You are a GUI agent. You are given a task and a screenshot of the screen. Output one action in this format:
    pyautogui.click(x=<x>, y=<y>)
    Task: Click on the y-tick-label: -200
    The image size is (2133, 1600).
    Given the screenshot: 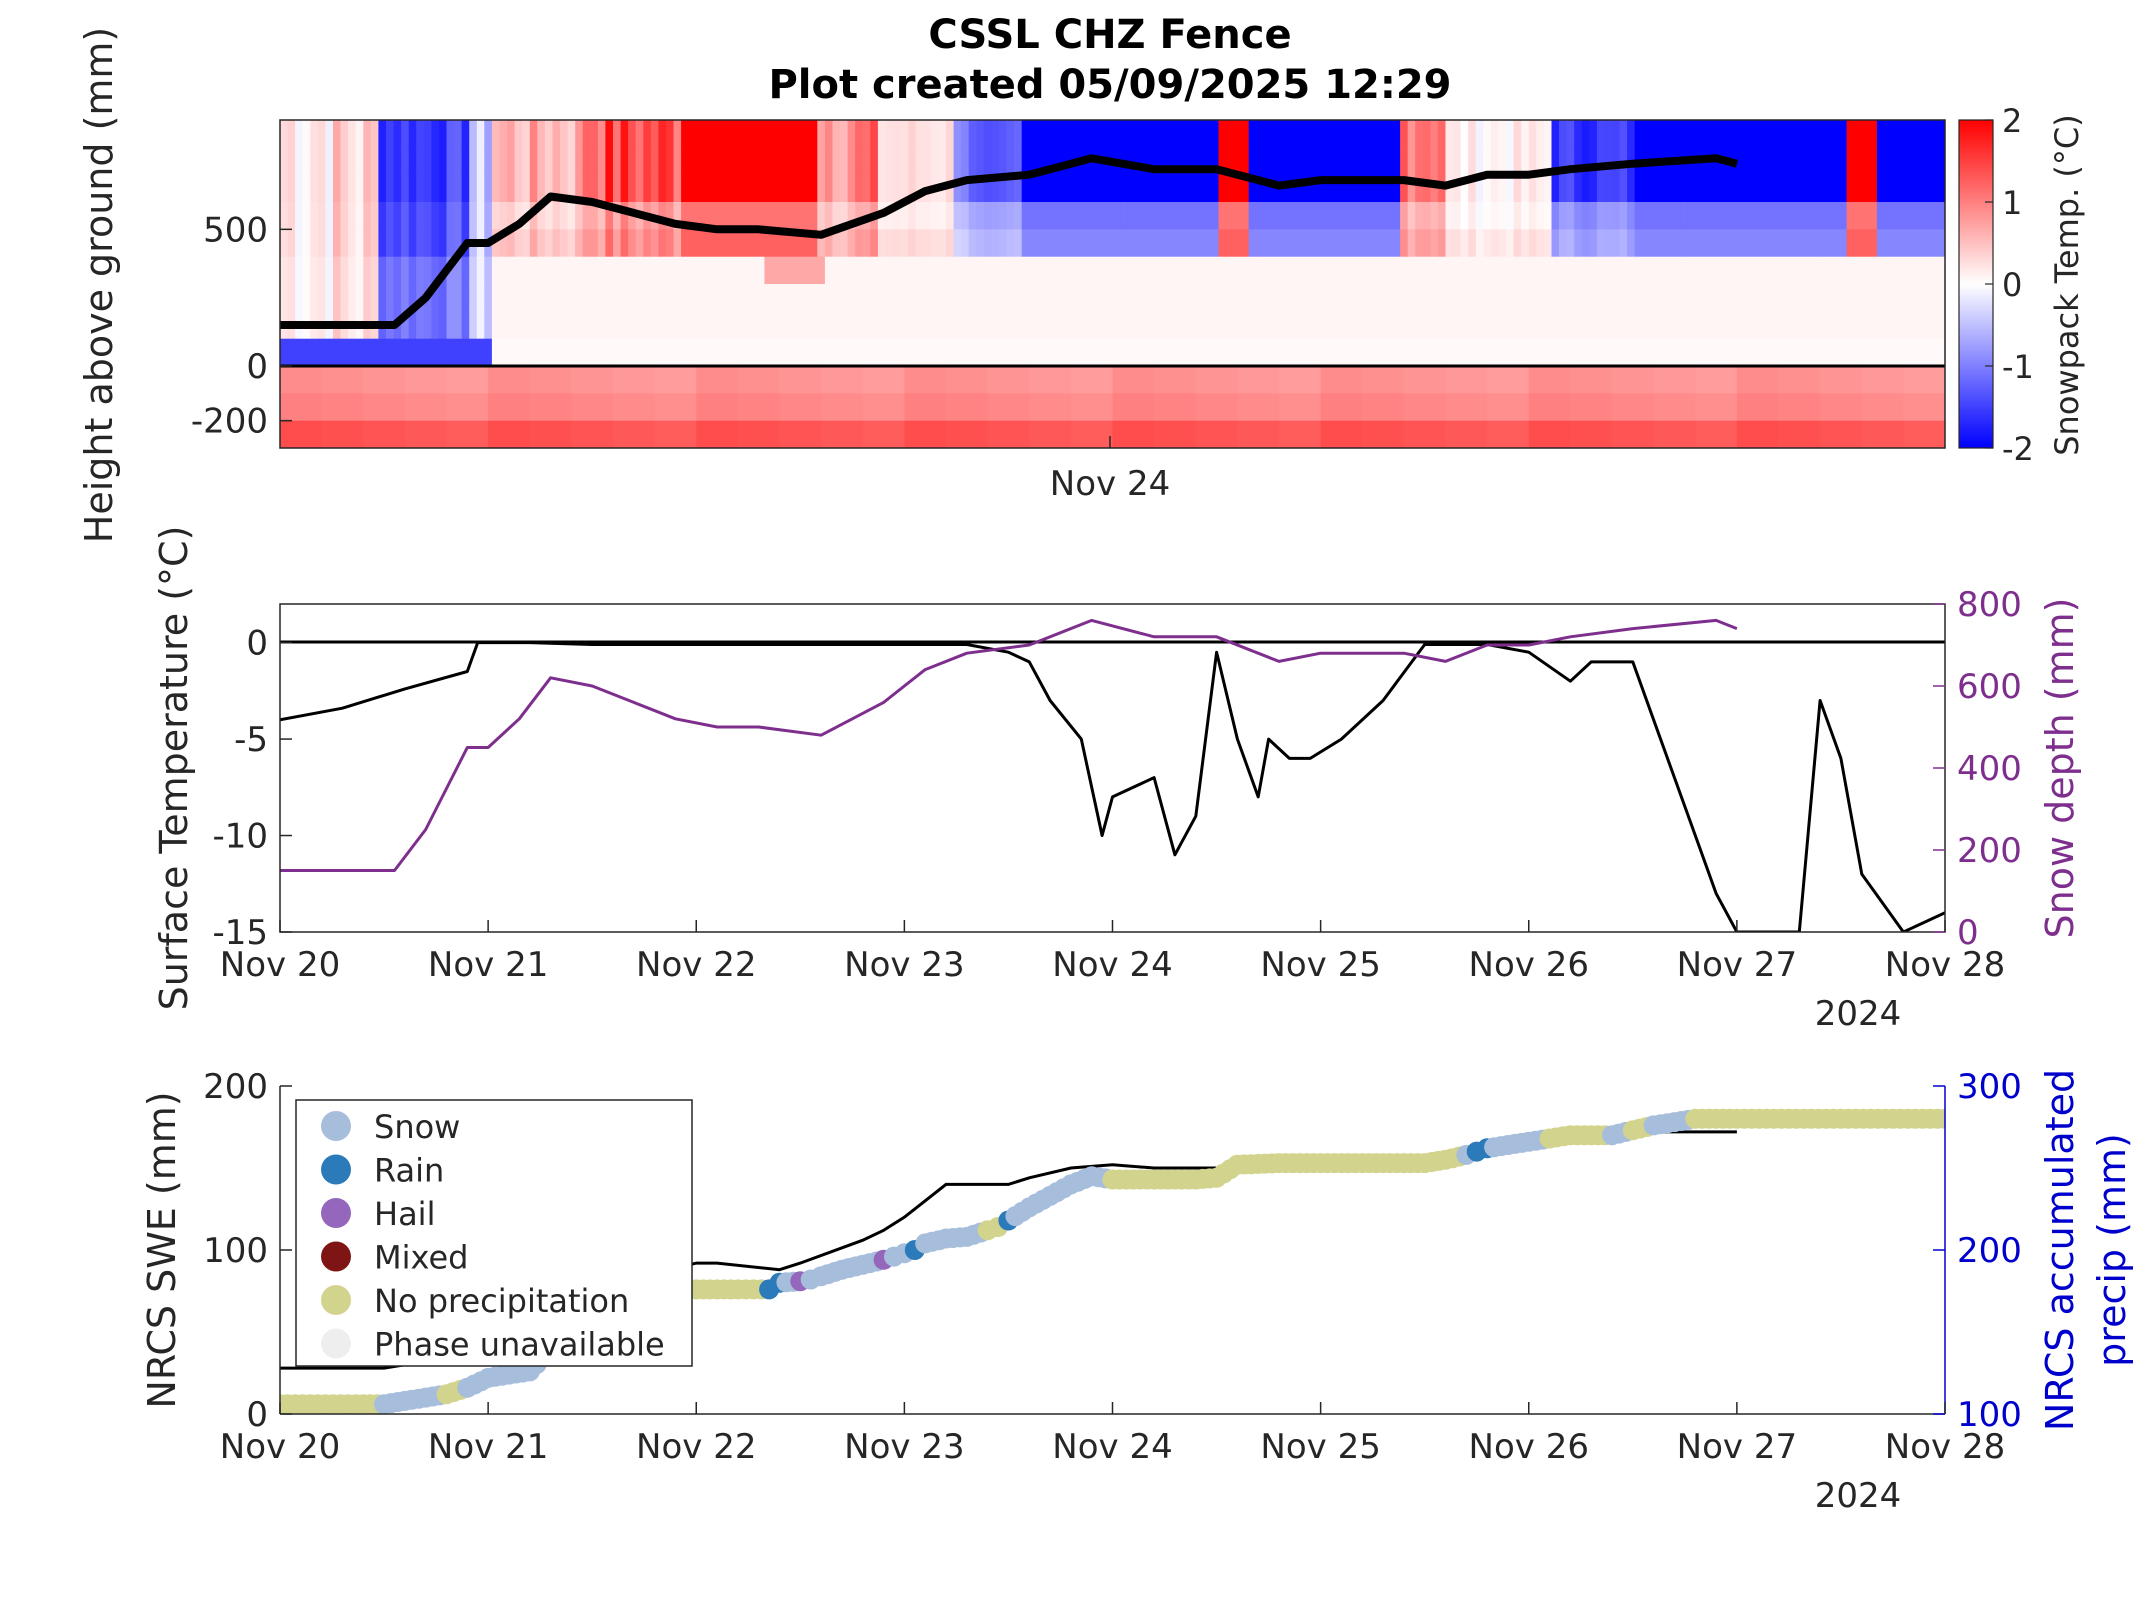 What is the action you would take?
    pyautogui.click(x=229, y=422)
    